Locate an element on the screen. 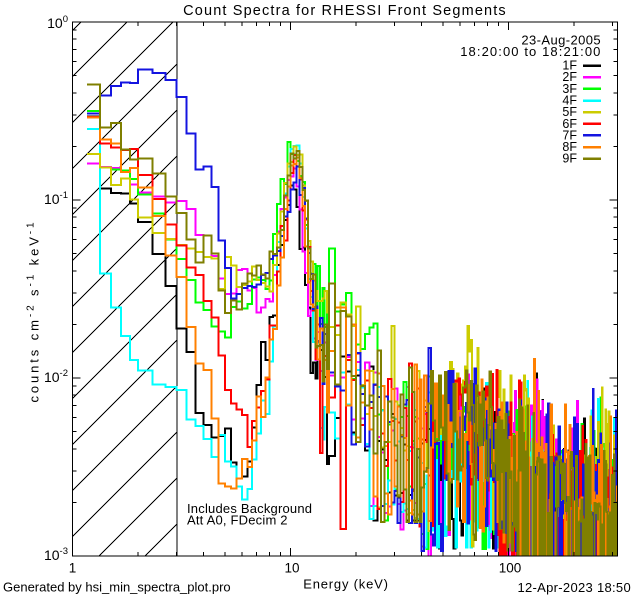 The width and height of the screenshot is (640, 605). svg-text:Generated by hsi_min_spectra_p: Generated by hsi_min_spectra_plot.pro is located at coordinates (117, 587).